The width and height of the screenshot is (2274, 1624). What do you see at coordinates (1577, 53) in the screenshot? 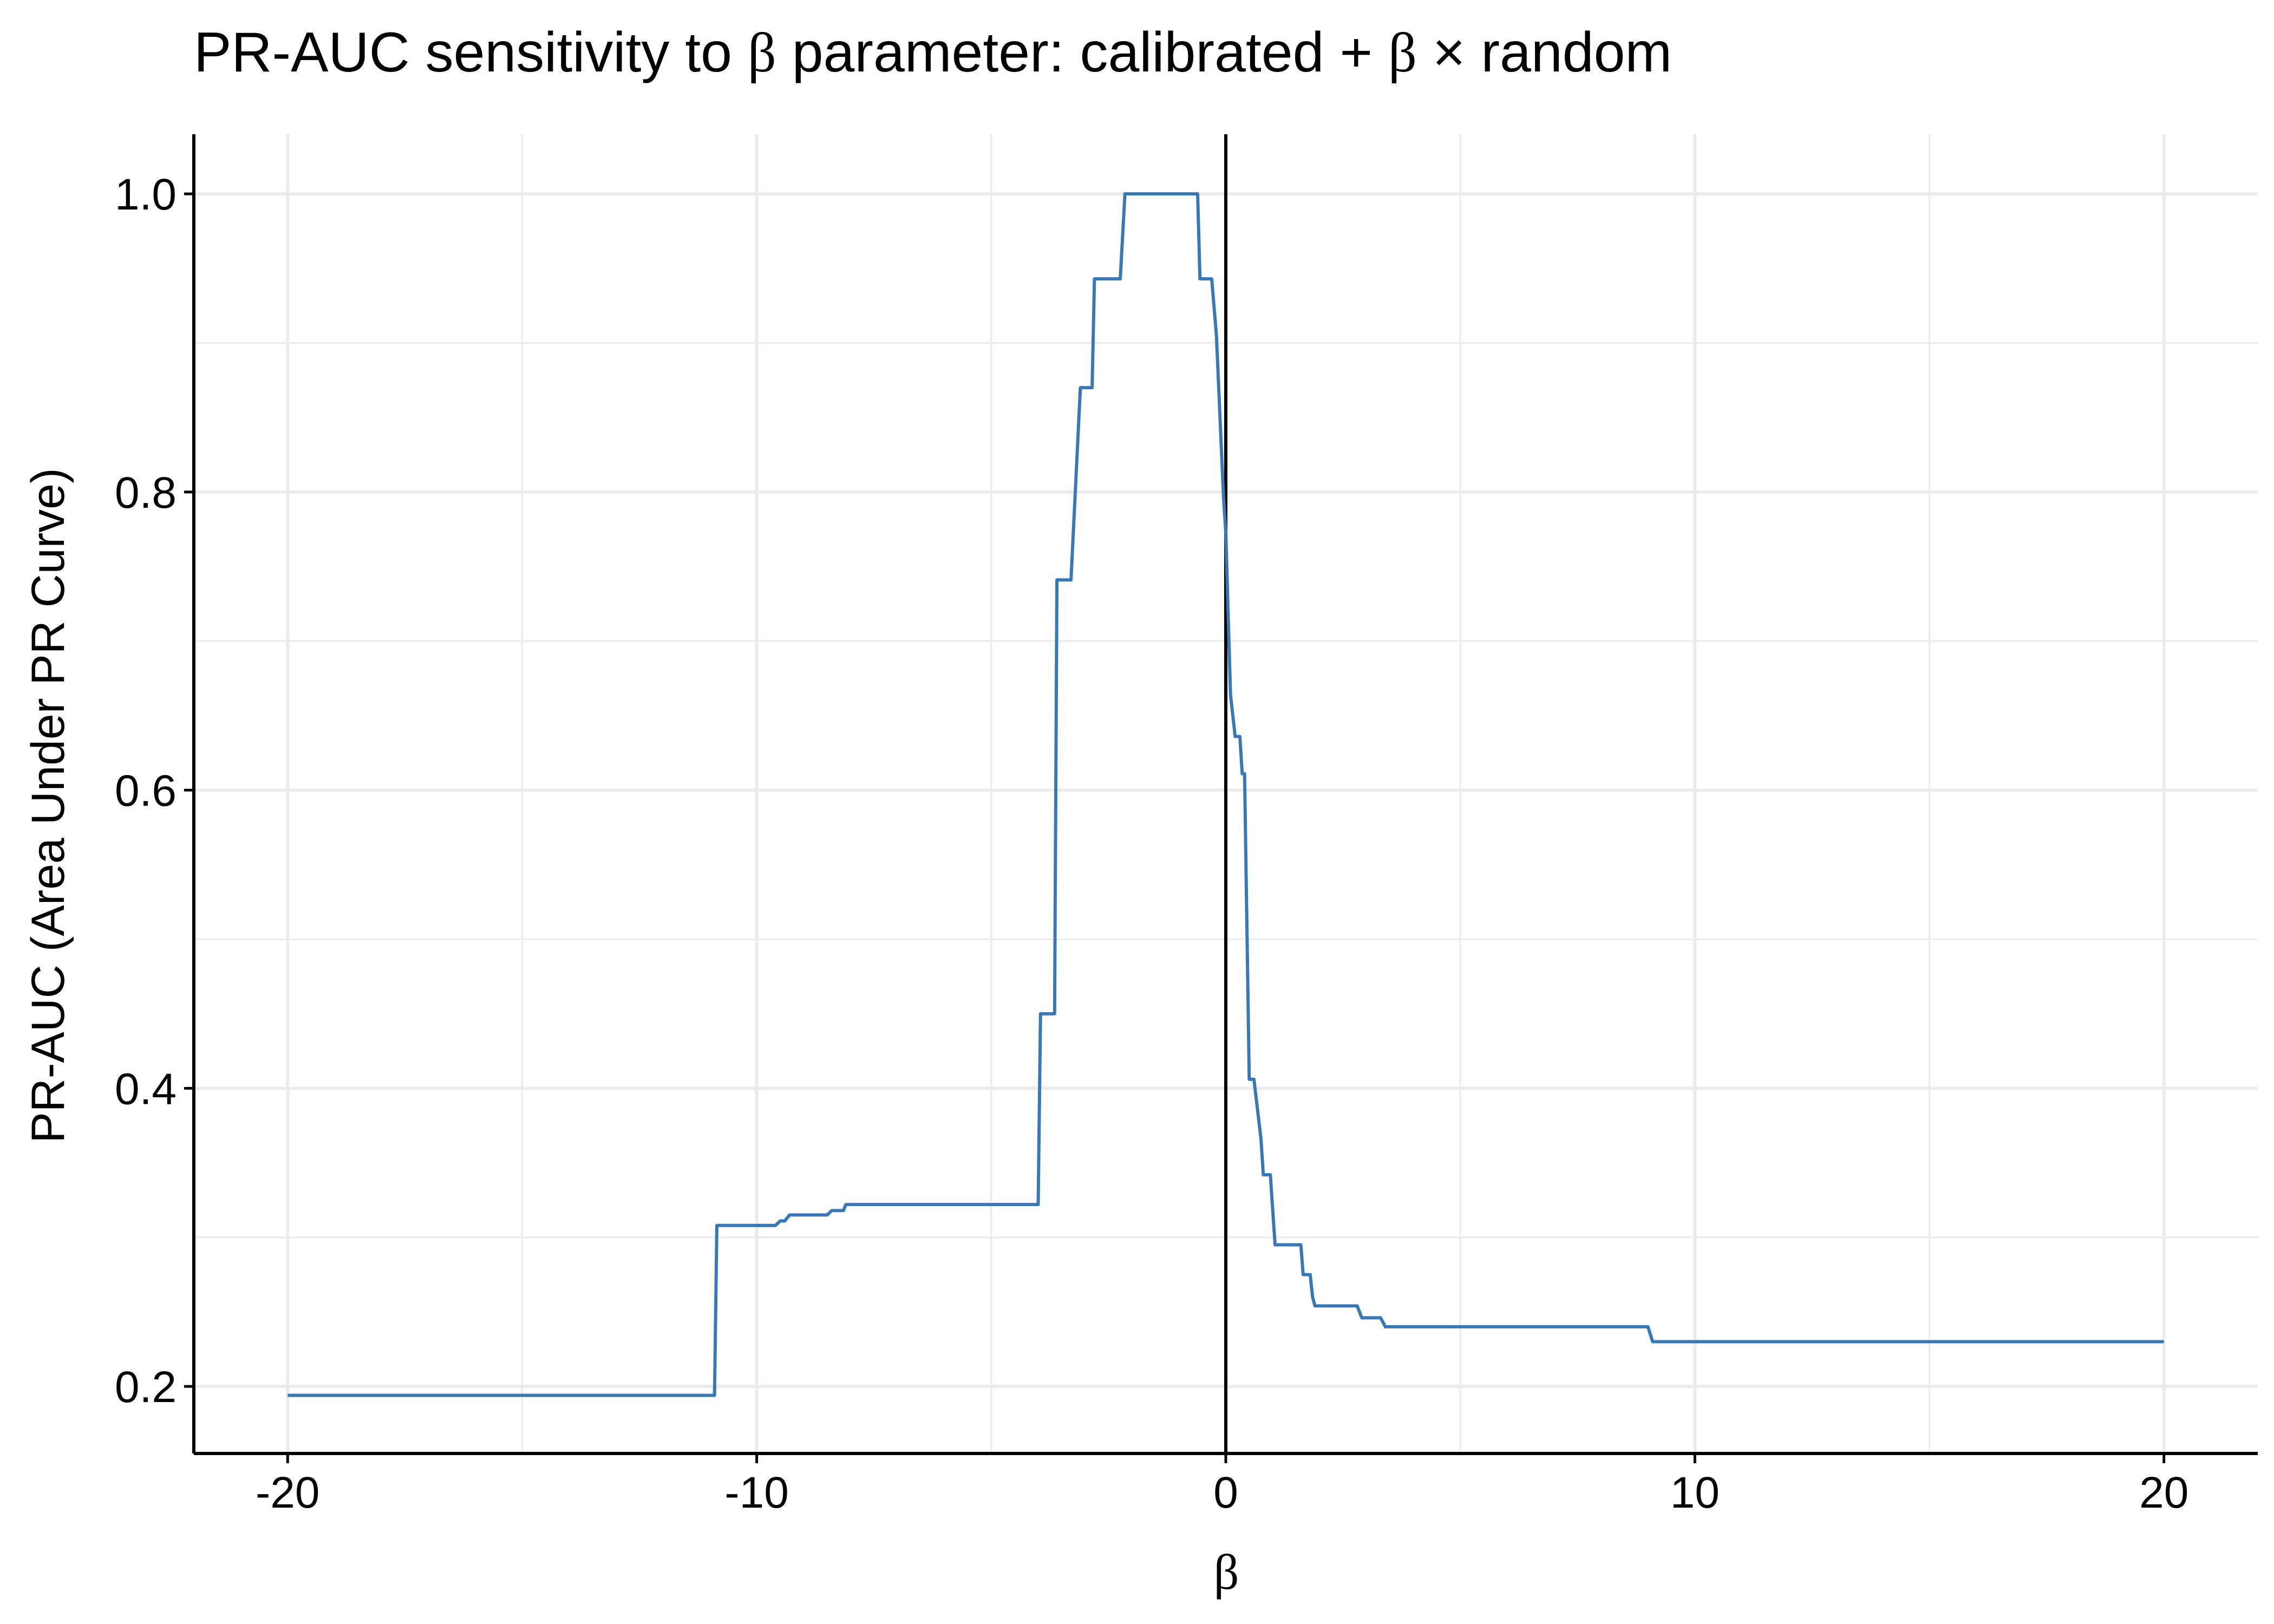
I see `chart-title-post: random` at bounding box center [1577, 53].